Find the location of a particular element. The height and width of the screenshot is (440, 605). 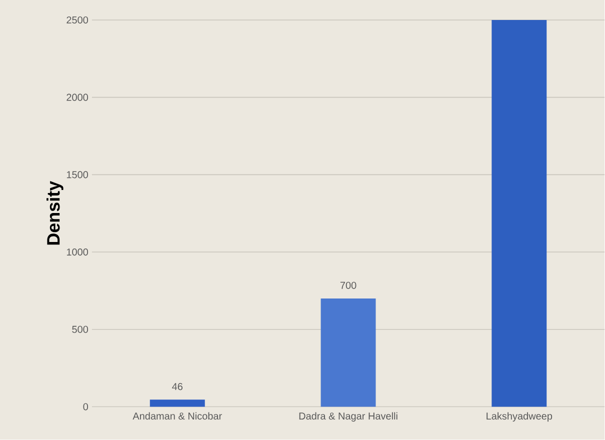

x-tick-label: Dadra & Nagar Havelli is located at coordinates (348, 417).